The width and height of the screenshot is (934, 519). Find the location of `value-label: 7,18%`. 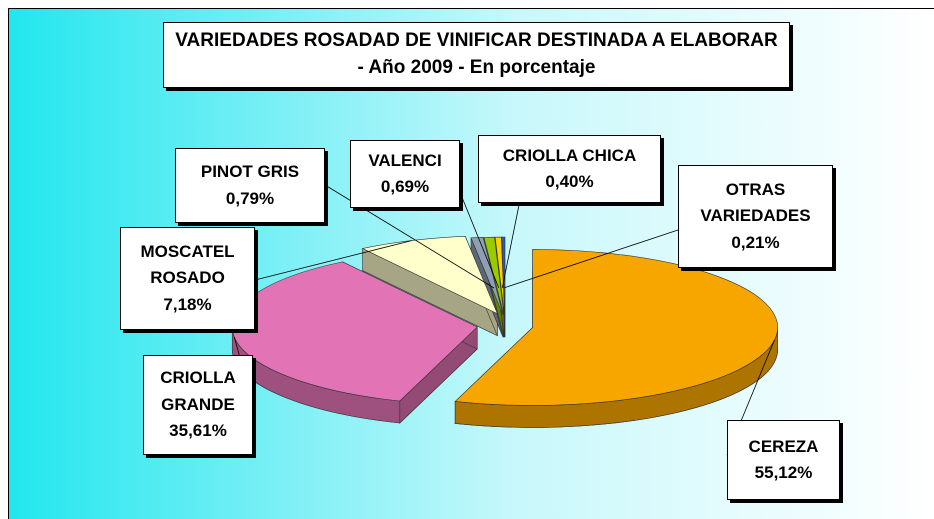

value-label: 7,18% is located at coordinates (187, 304).